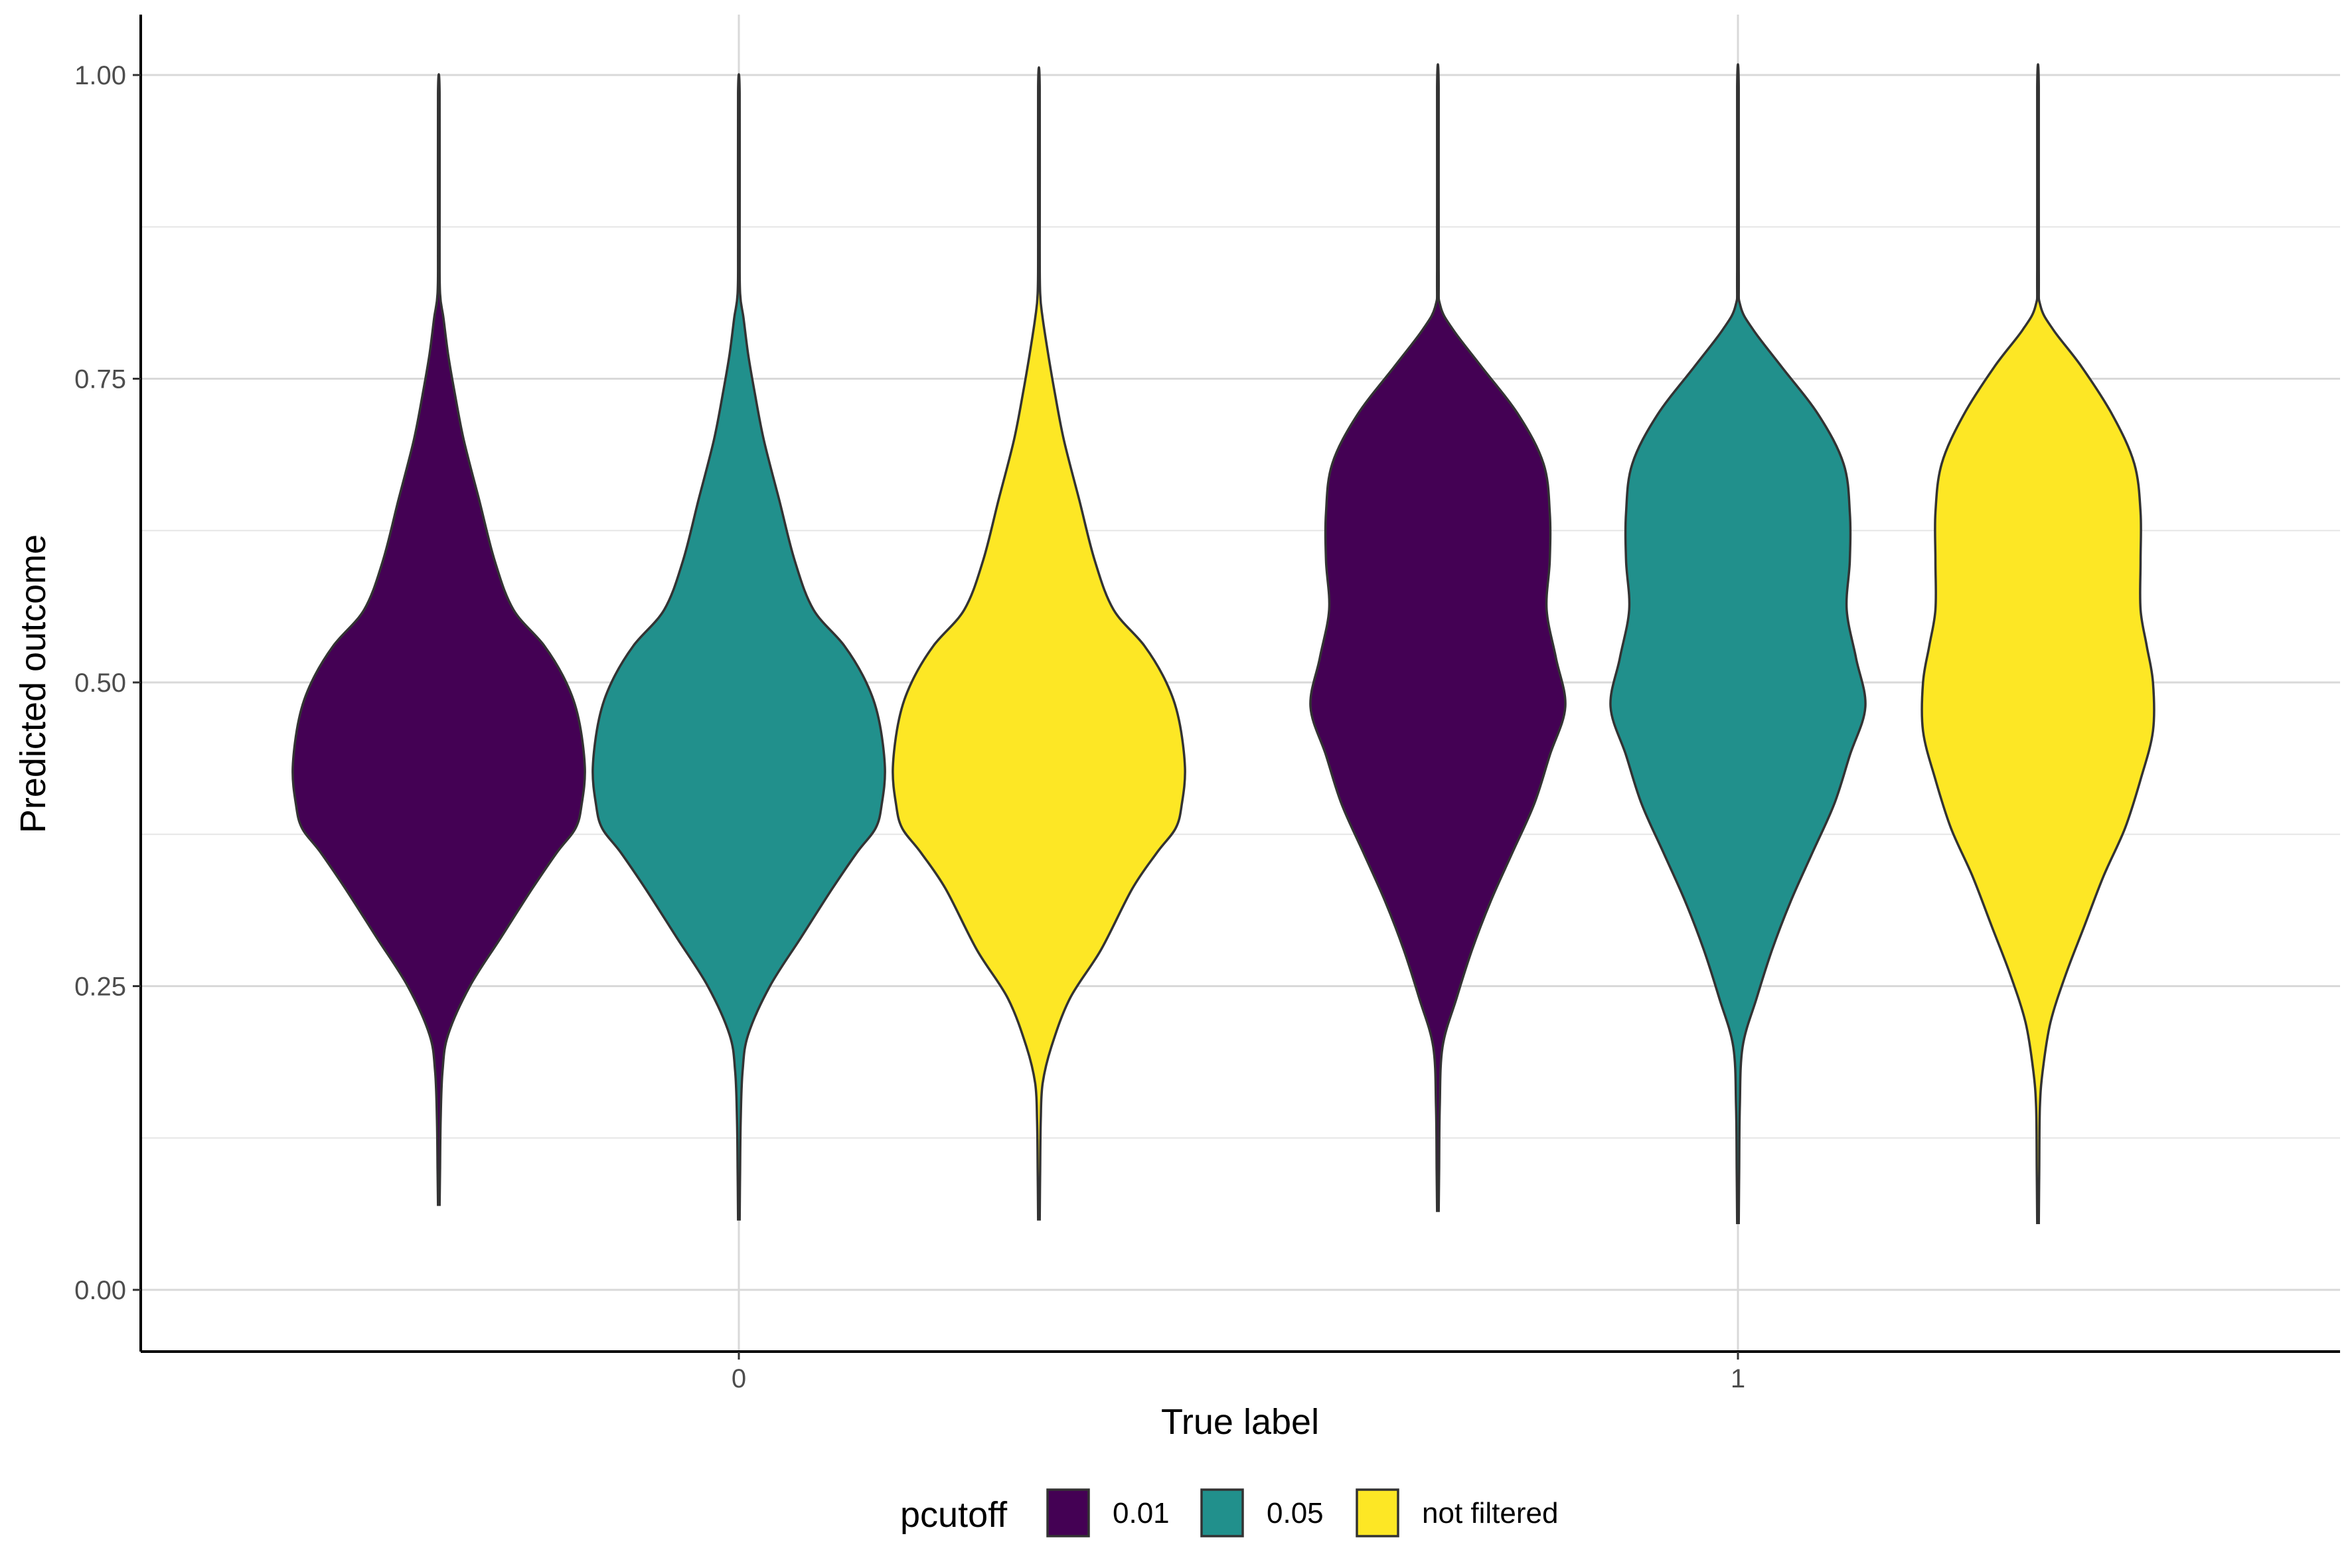  What do you see at coordinates (33, 684) in the screenshot?
I see `y-axis-title: Predicted outcome` at bounding box center [33, 684].